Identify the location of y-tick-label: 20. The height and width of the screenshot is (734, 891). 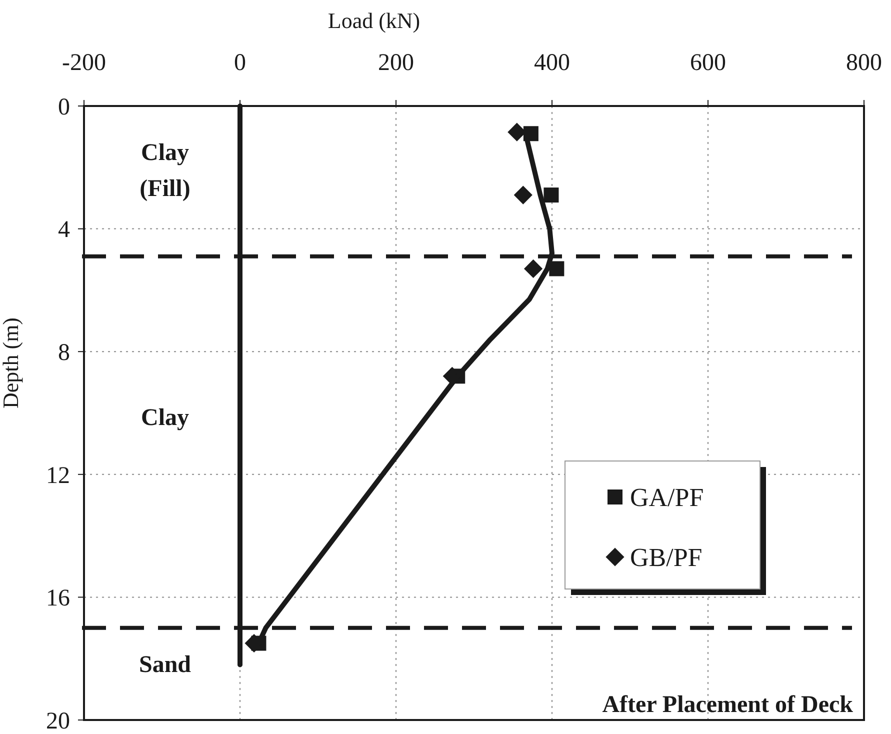
(58, 721).